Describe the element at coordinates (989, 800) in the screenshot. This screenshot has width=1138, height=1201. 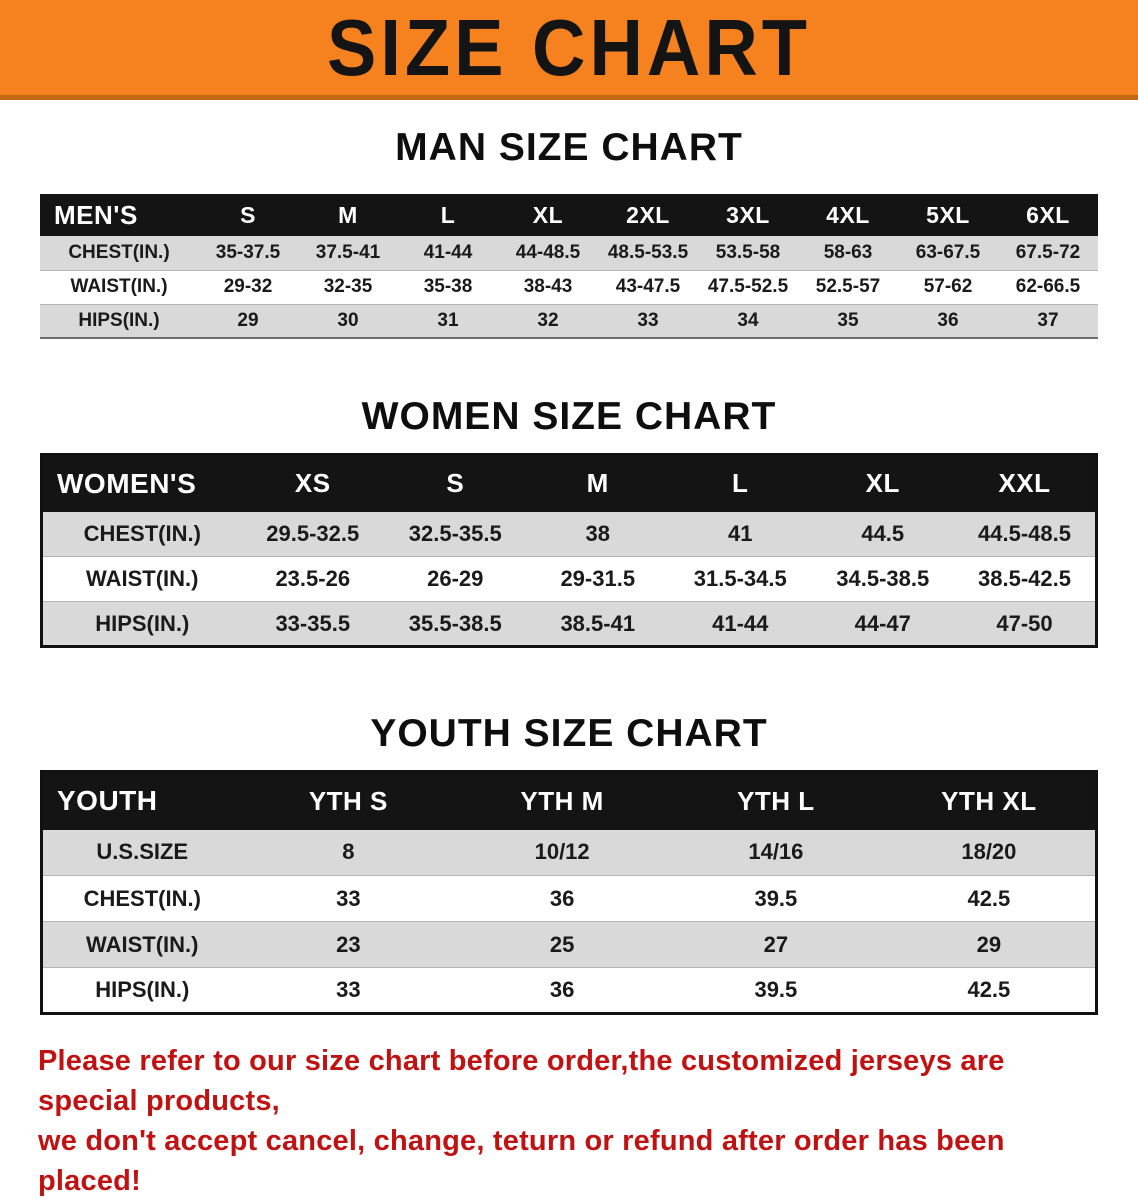
I see `size-column-header: YTH XL` at that location.